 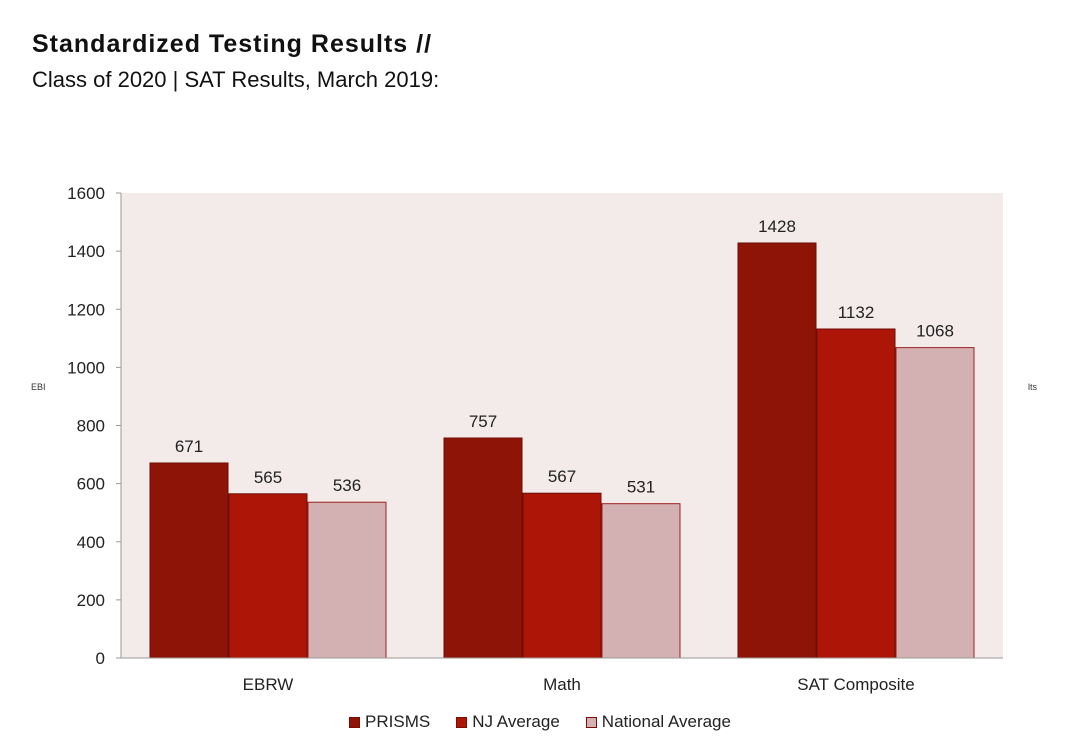 I want to click on data-label: 1068, so click(x=935, y=331).